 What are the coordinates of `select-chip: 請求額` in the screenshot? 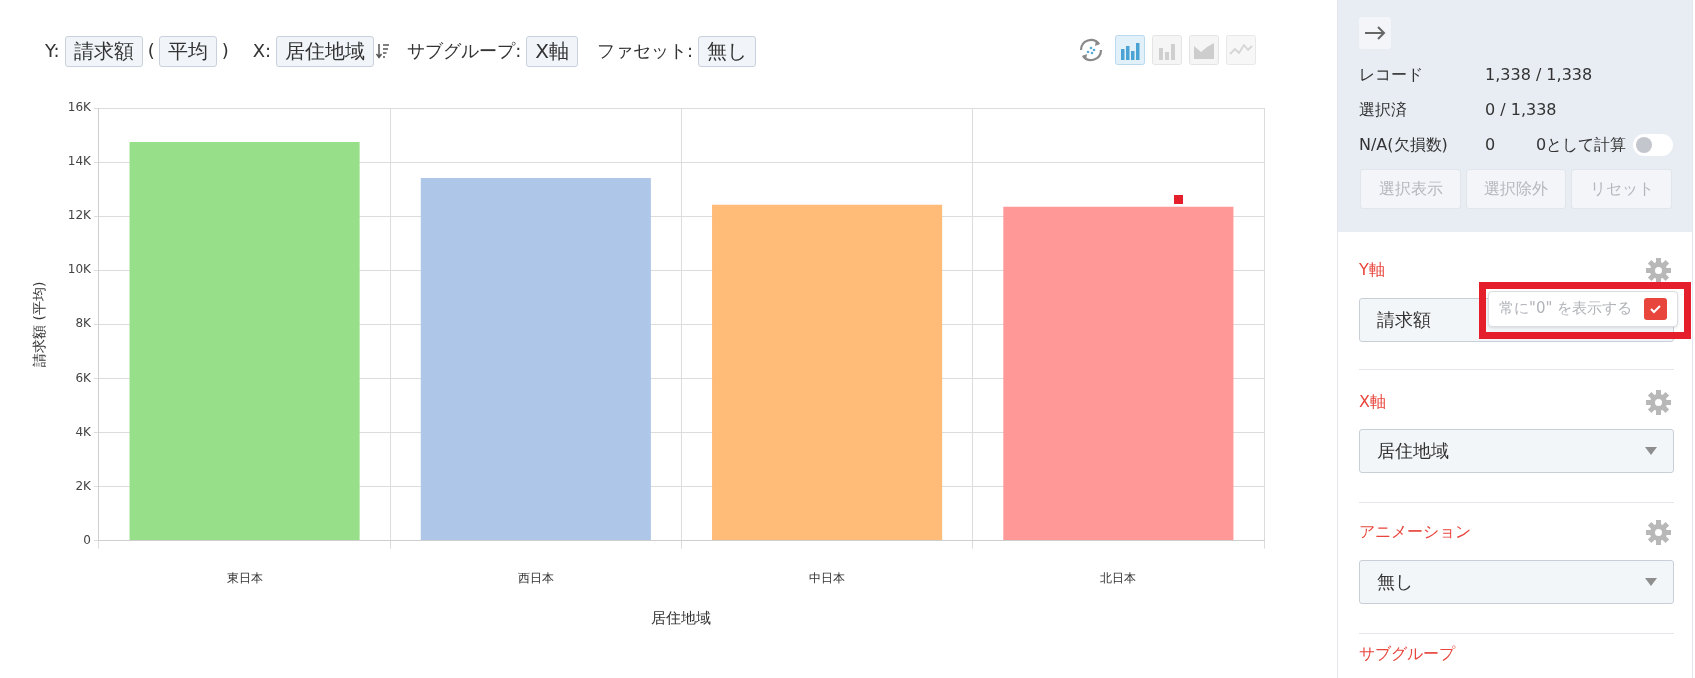 It's located at (103, 51).